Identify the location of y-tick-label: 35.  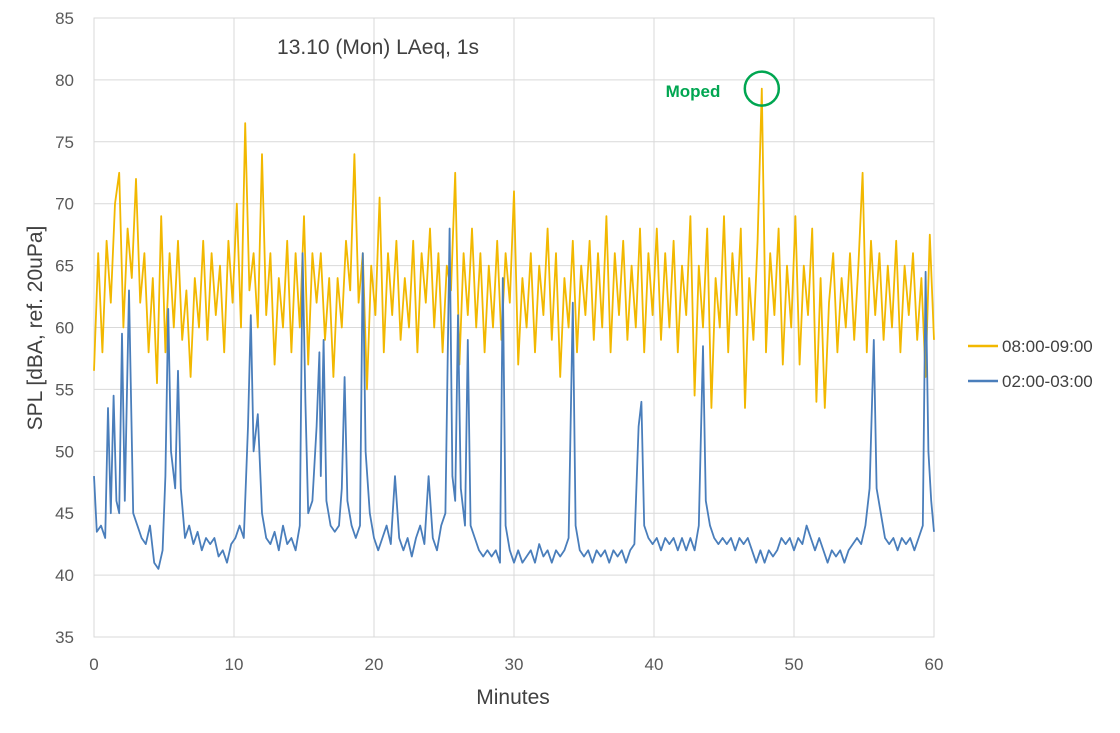
(64, 637).